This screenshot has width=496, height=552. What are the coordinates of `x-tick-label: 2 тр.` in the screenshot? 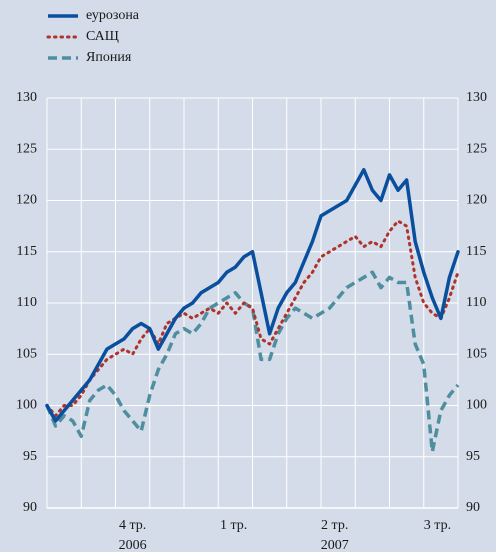 It's located at (334, 525).